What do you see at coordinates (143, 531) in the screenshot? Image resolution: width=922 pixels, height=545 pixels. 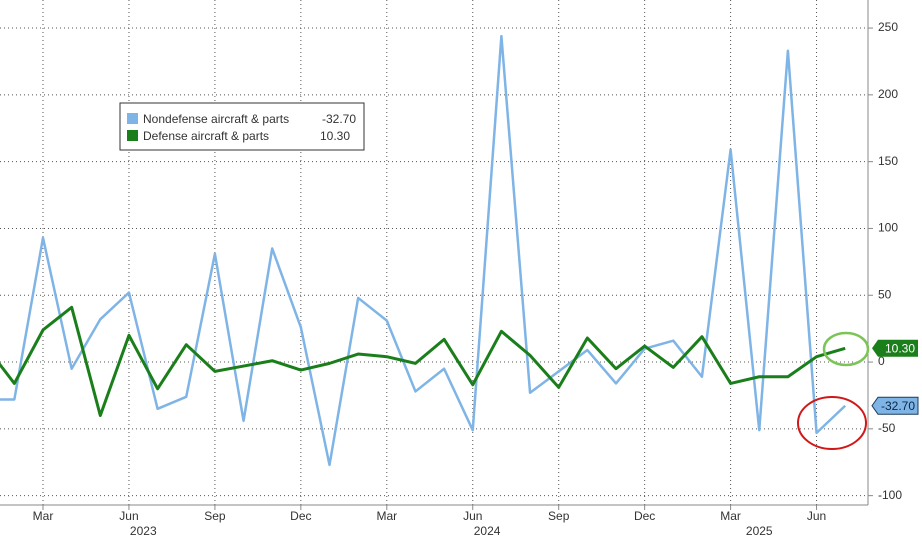 I see `year-label: 2023` at bounding box center [143, 531].